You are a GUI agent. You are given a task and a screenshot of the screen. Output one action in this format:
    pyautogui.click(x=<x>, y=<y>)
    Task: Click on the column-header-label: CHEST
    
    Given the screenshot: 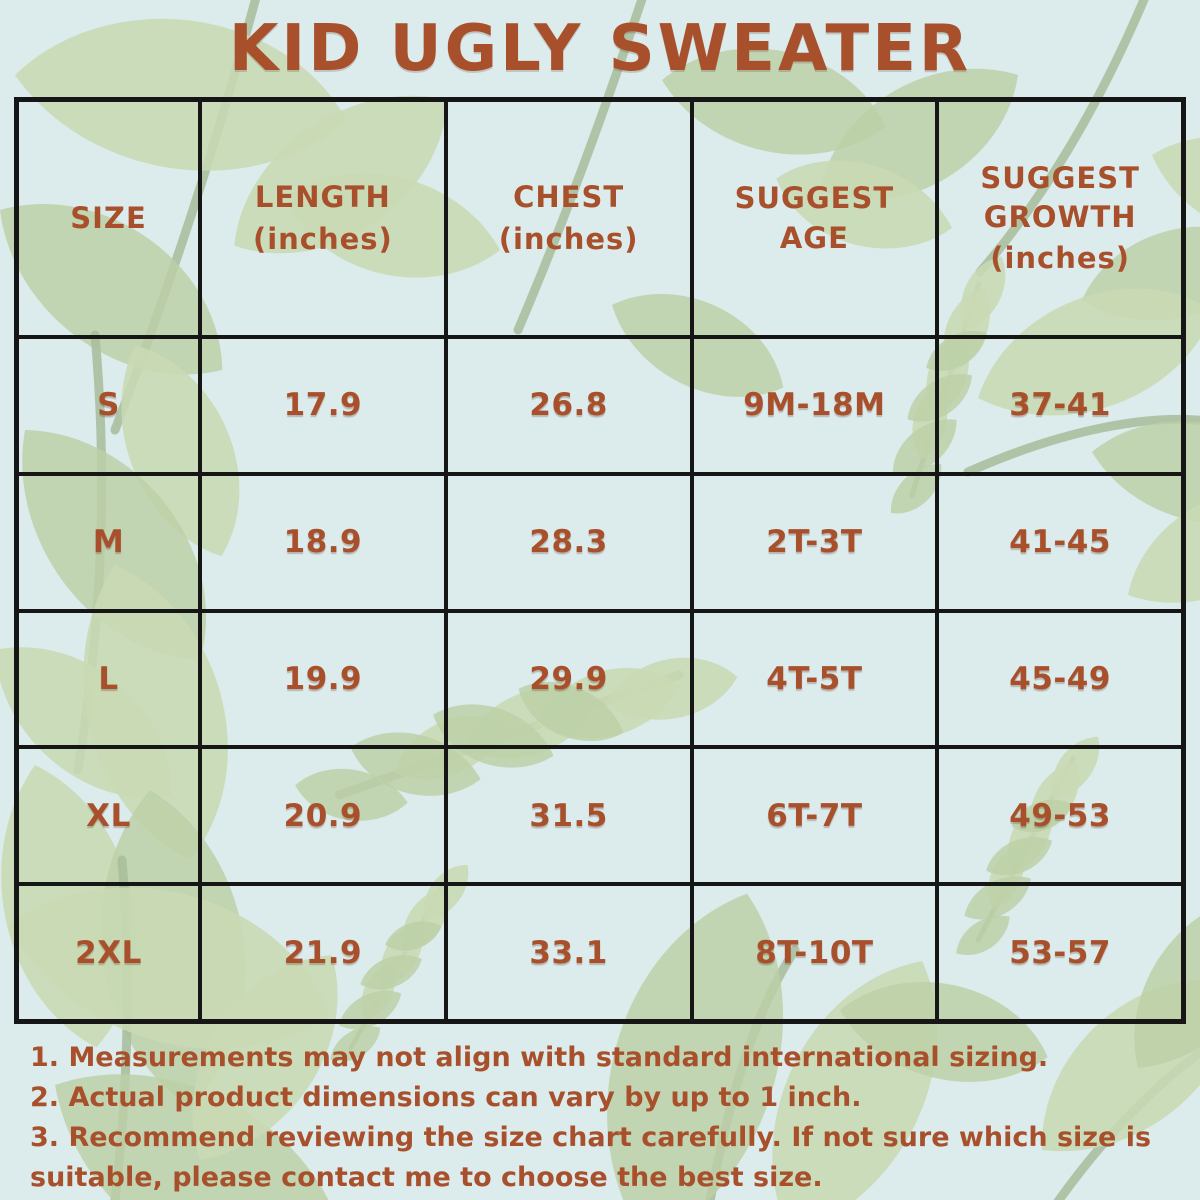 What is the action you would take?
    pyautogui.click(x=569, y=197)
    